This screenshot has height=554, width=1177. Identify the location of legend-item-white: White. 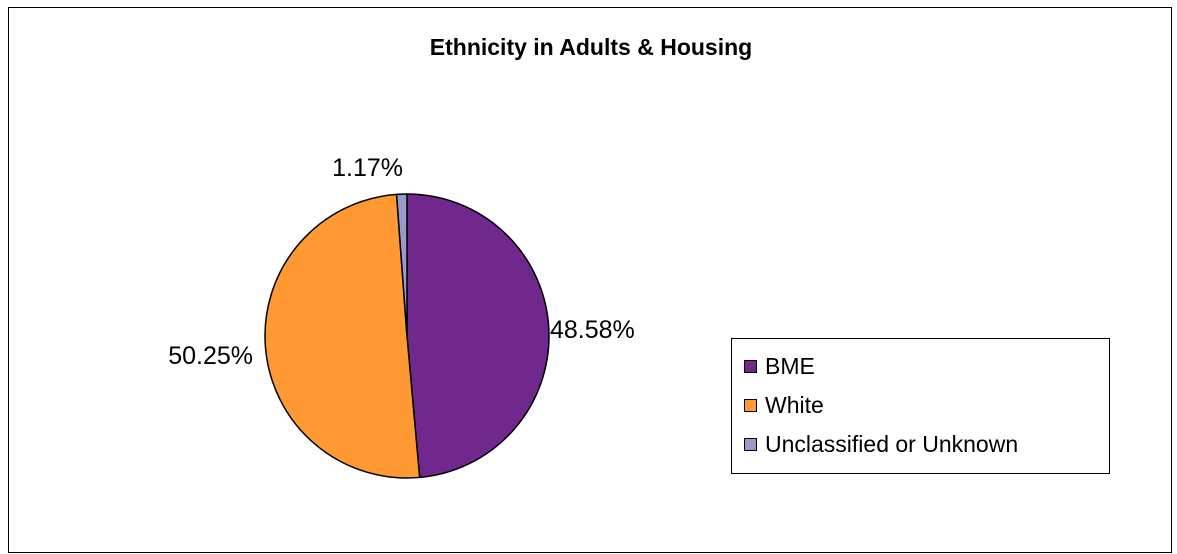
(926, 405).